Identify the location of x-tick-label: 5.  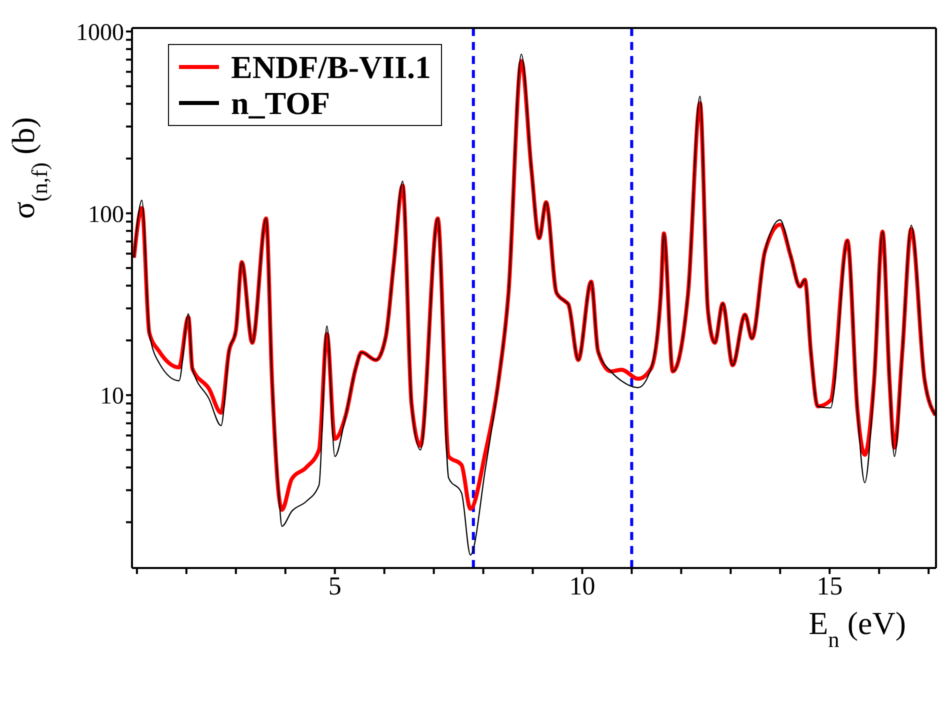
(335, 585).